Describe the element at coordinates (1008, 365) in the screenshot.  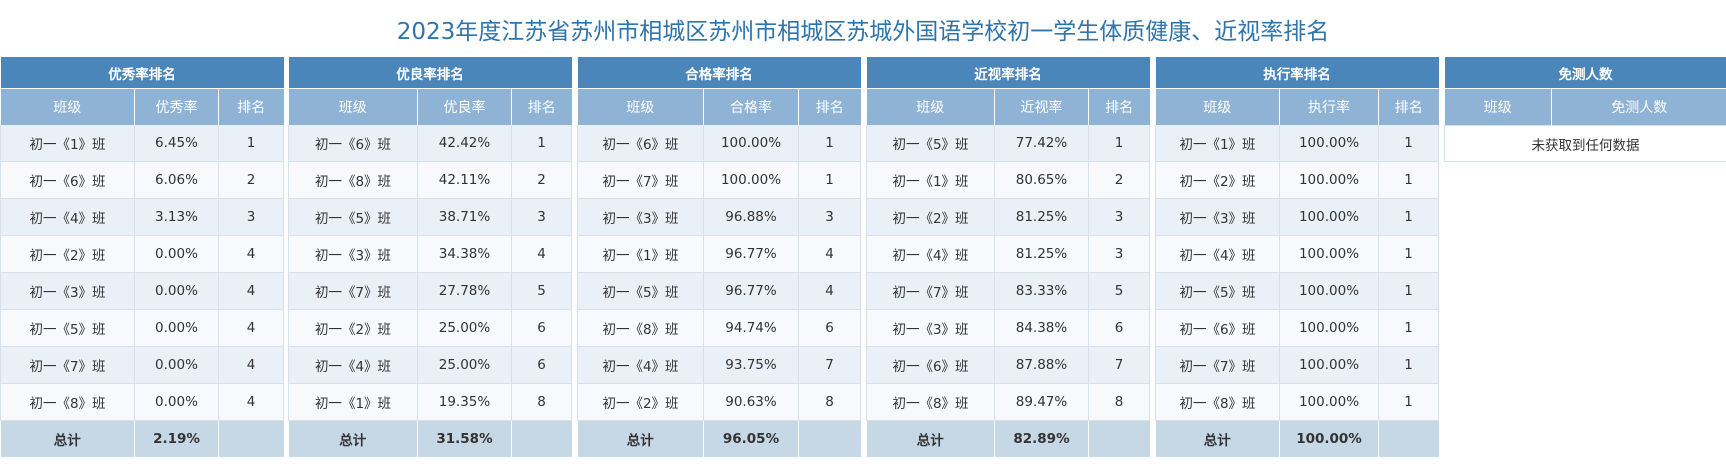
I see `table-row: 初一《6》班 87.88% 7` at that location.